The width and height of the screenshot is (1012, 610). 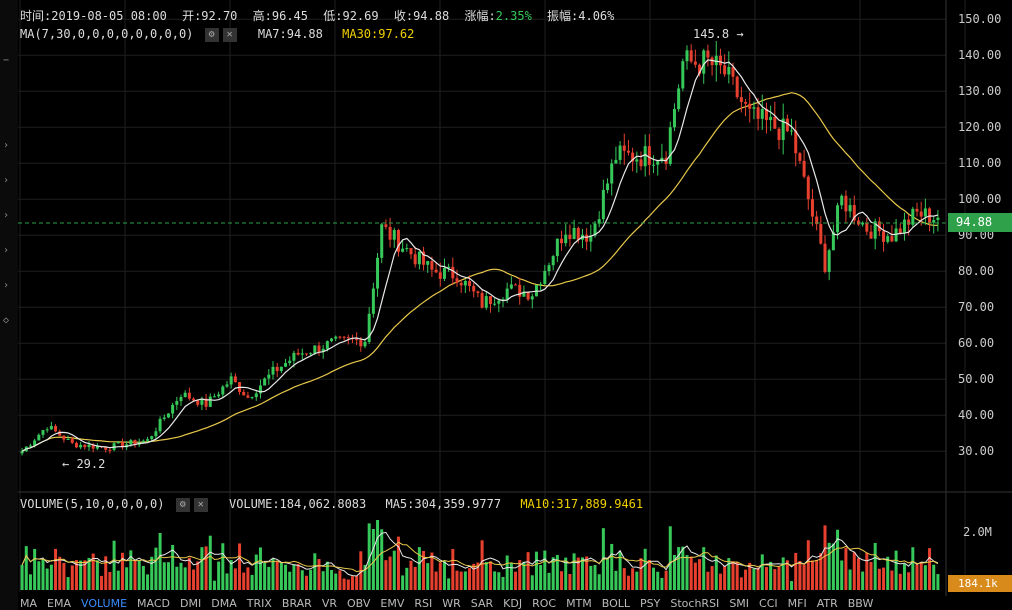 I want to click on tab-rsi: RSI, so click(x=423, y=603).